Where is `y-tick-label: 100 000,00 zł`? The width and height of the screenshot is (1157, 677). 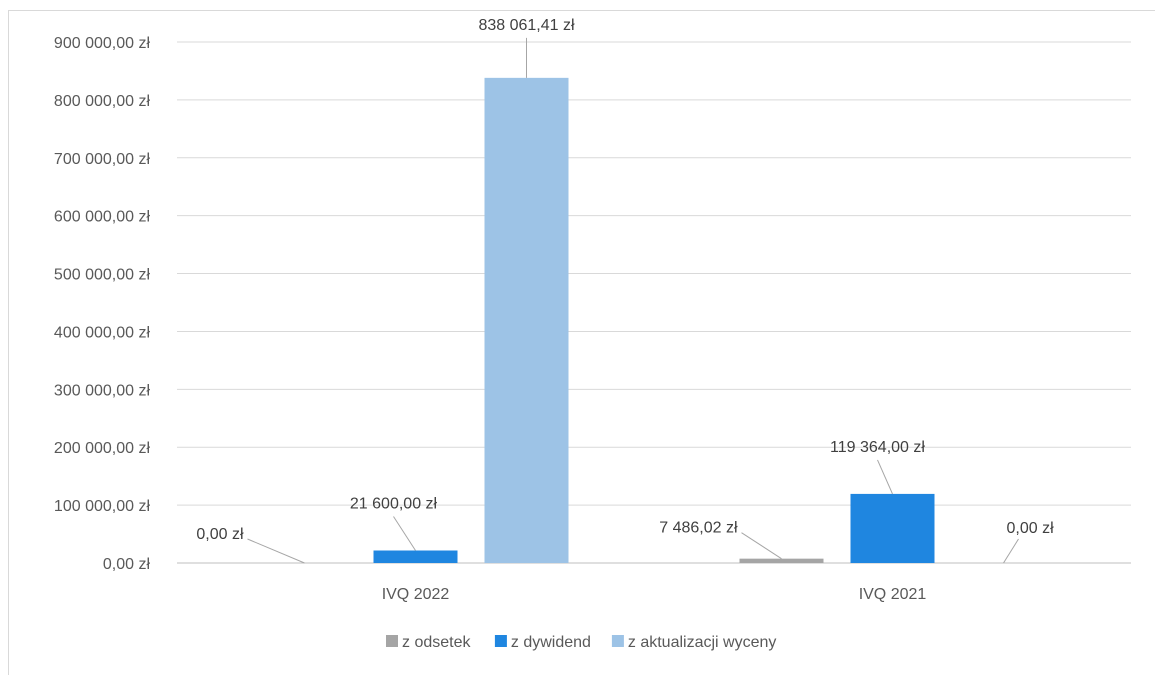
y-tick-label: 100 000,00 zł is located at coordinates (102, 506).